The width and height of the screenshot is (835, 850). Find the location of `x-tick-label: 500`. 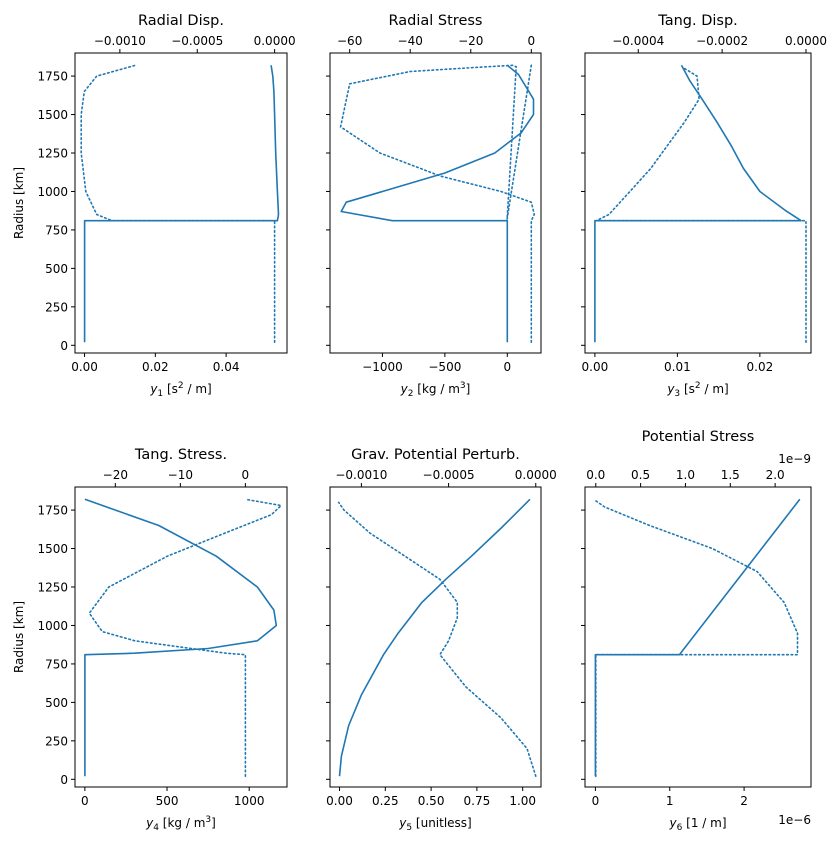

x-tick-label: 500 is located at coordinates (167, 801).